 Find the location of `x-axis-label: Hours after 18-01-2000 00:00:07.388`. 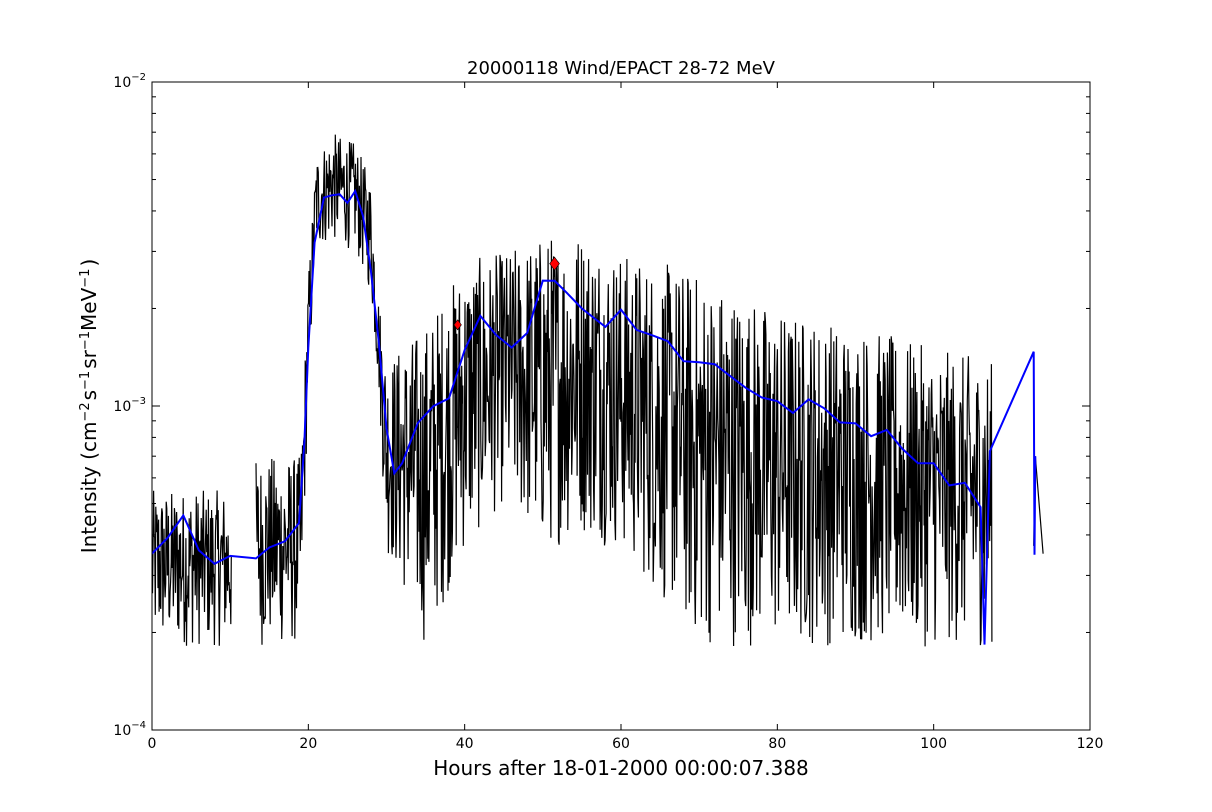

x-axis-label: Hours after 18-01-2000 00:00:07.388 is located at coordinates (621, 768).